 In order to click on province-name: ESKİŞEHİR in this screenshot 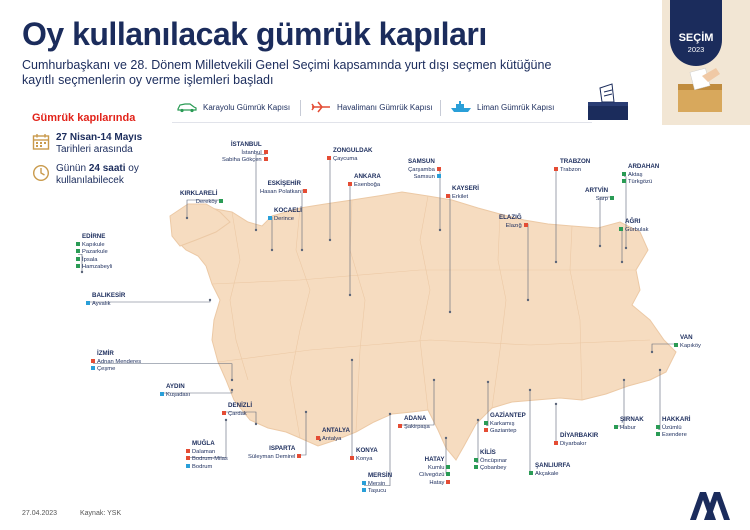, I will do `click(284, 183)`.